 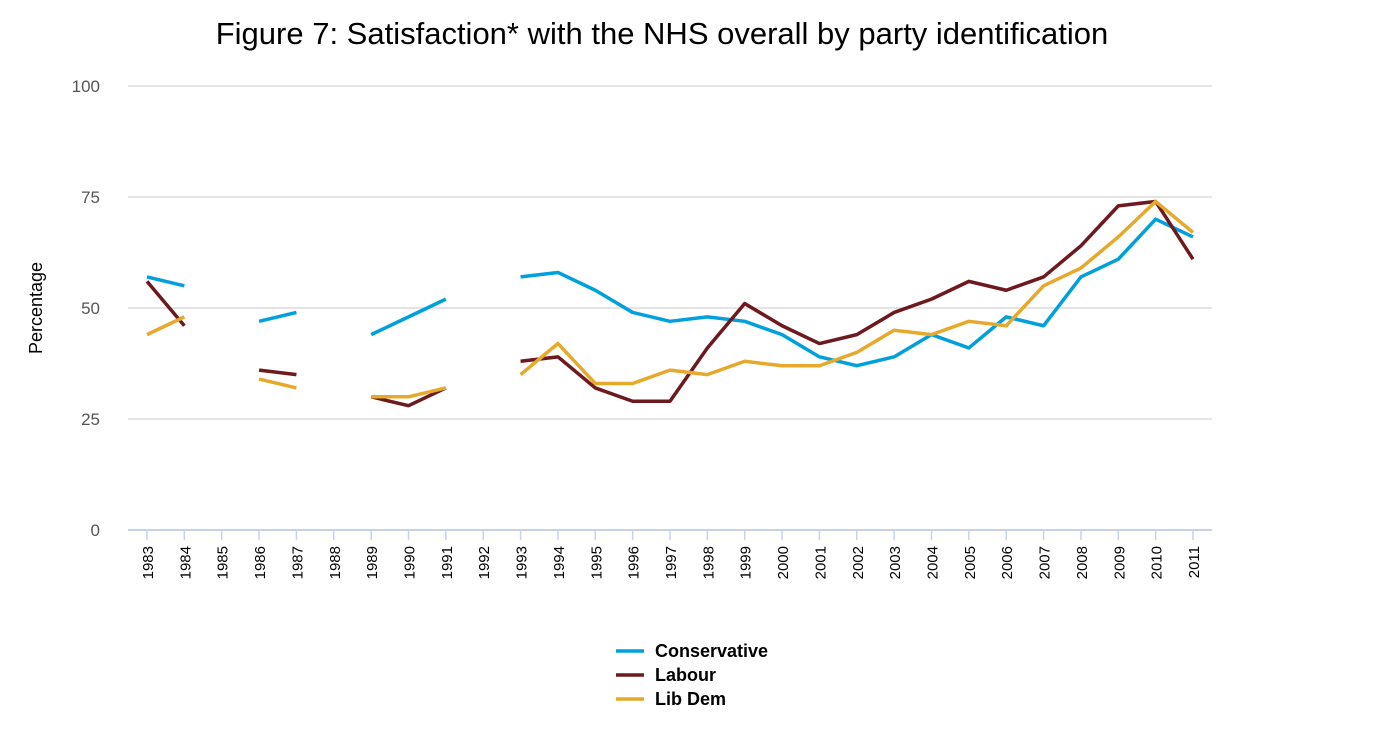 What do you see at coordinates (1157, 562) in the screenshot?
I see `x-tick-label: 2010` at bounding box center [1157, 562].